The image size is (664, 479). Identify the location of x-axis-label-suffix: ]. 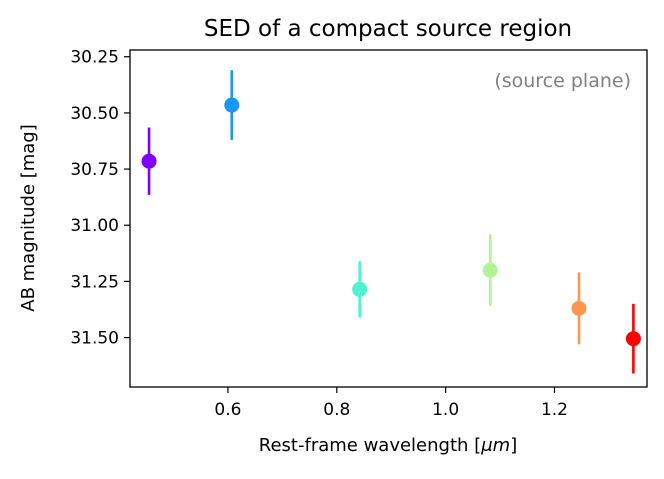
(513, 445).